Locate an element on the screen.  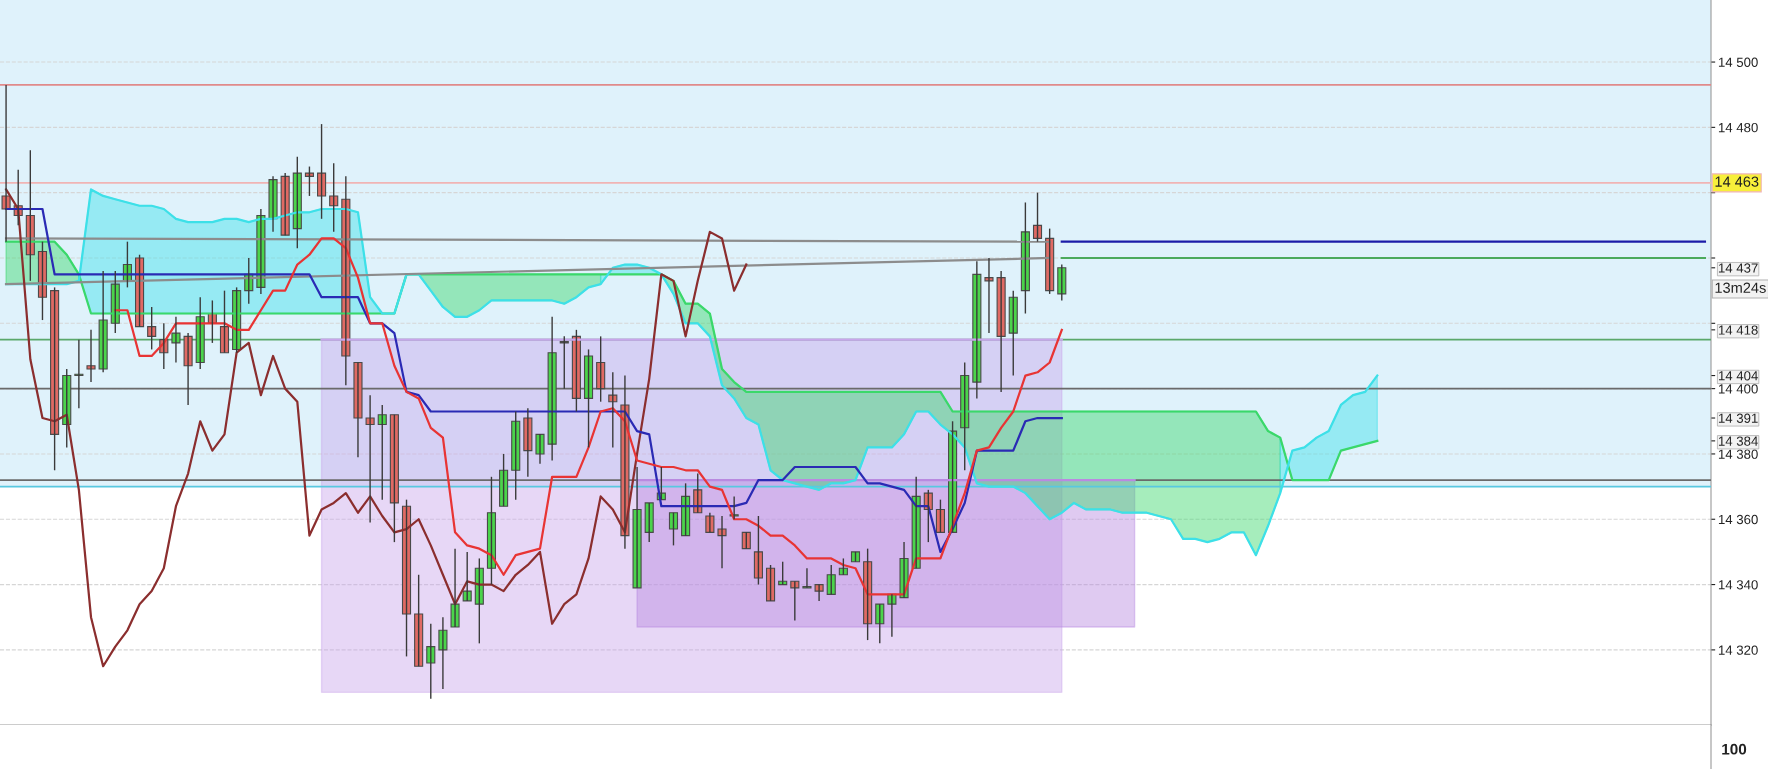
y-tick-label: 14 437 is located at coordinates (1738, 268).